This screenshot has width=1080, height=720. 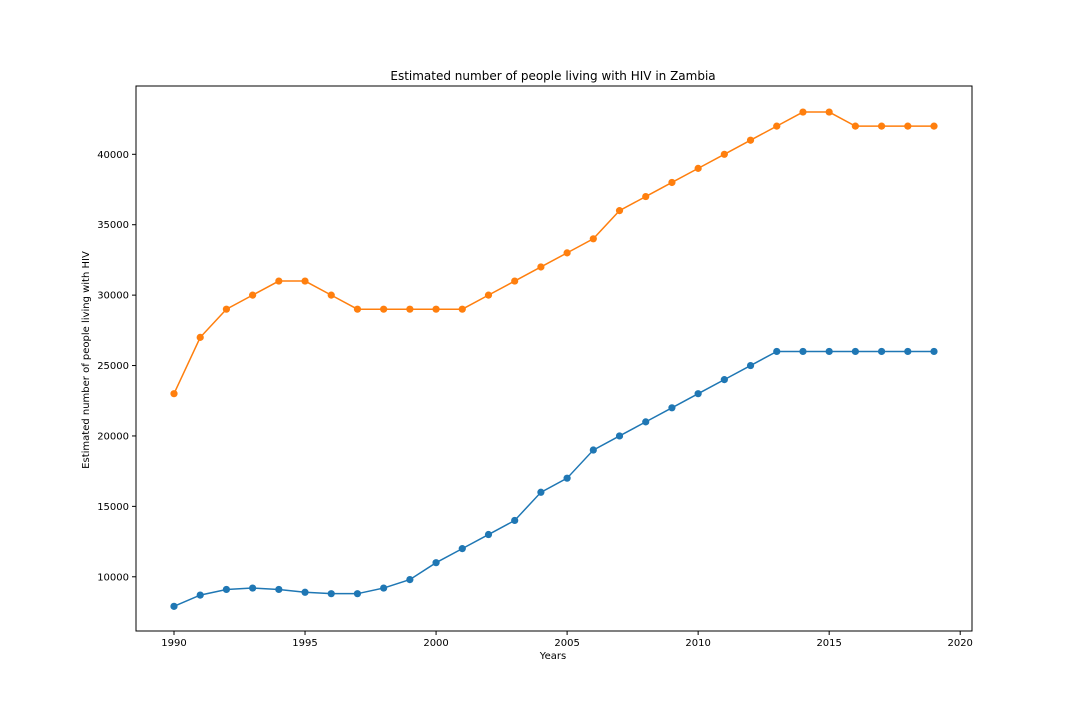 What do you see at coordinates (435, 643) in the screenshot?
I see `x-tick-label: 2000` at bounding box center [435, 643].